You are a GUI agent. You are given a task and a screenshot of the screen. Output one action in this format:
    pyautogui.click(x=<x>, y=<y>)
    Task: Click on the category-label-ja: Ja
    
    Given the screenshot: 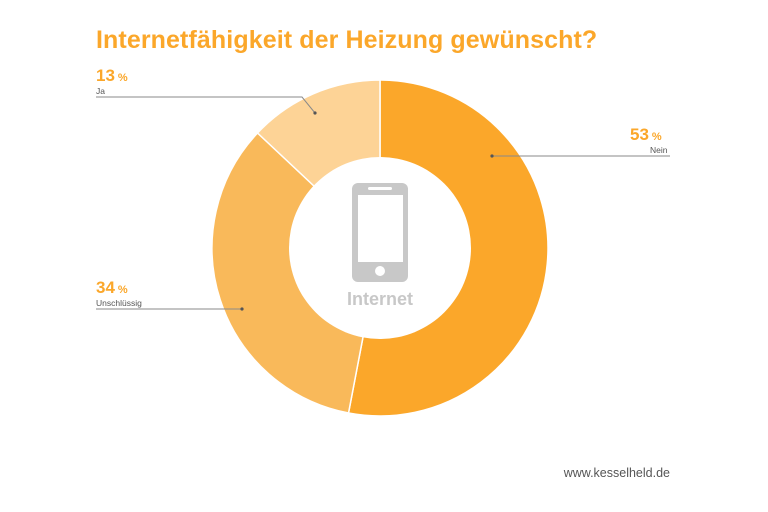 What is the action you would take?
    pyautogui.click(x=100, y=91)
    